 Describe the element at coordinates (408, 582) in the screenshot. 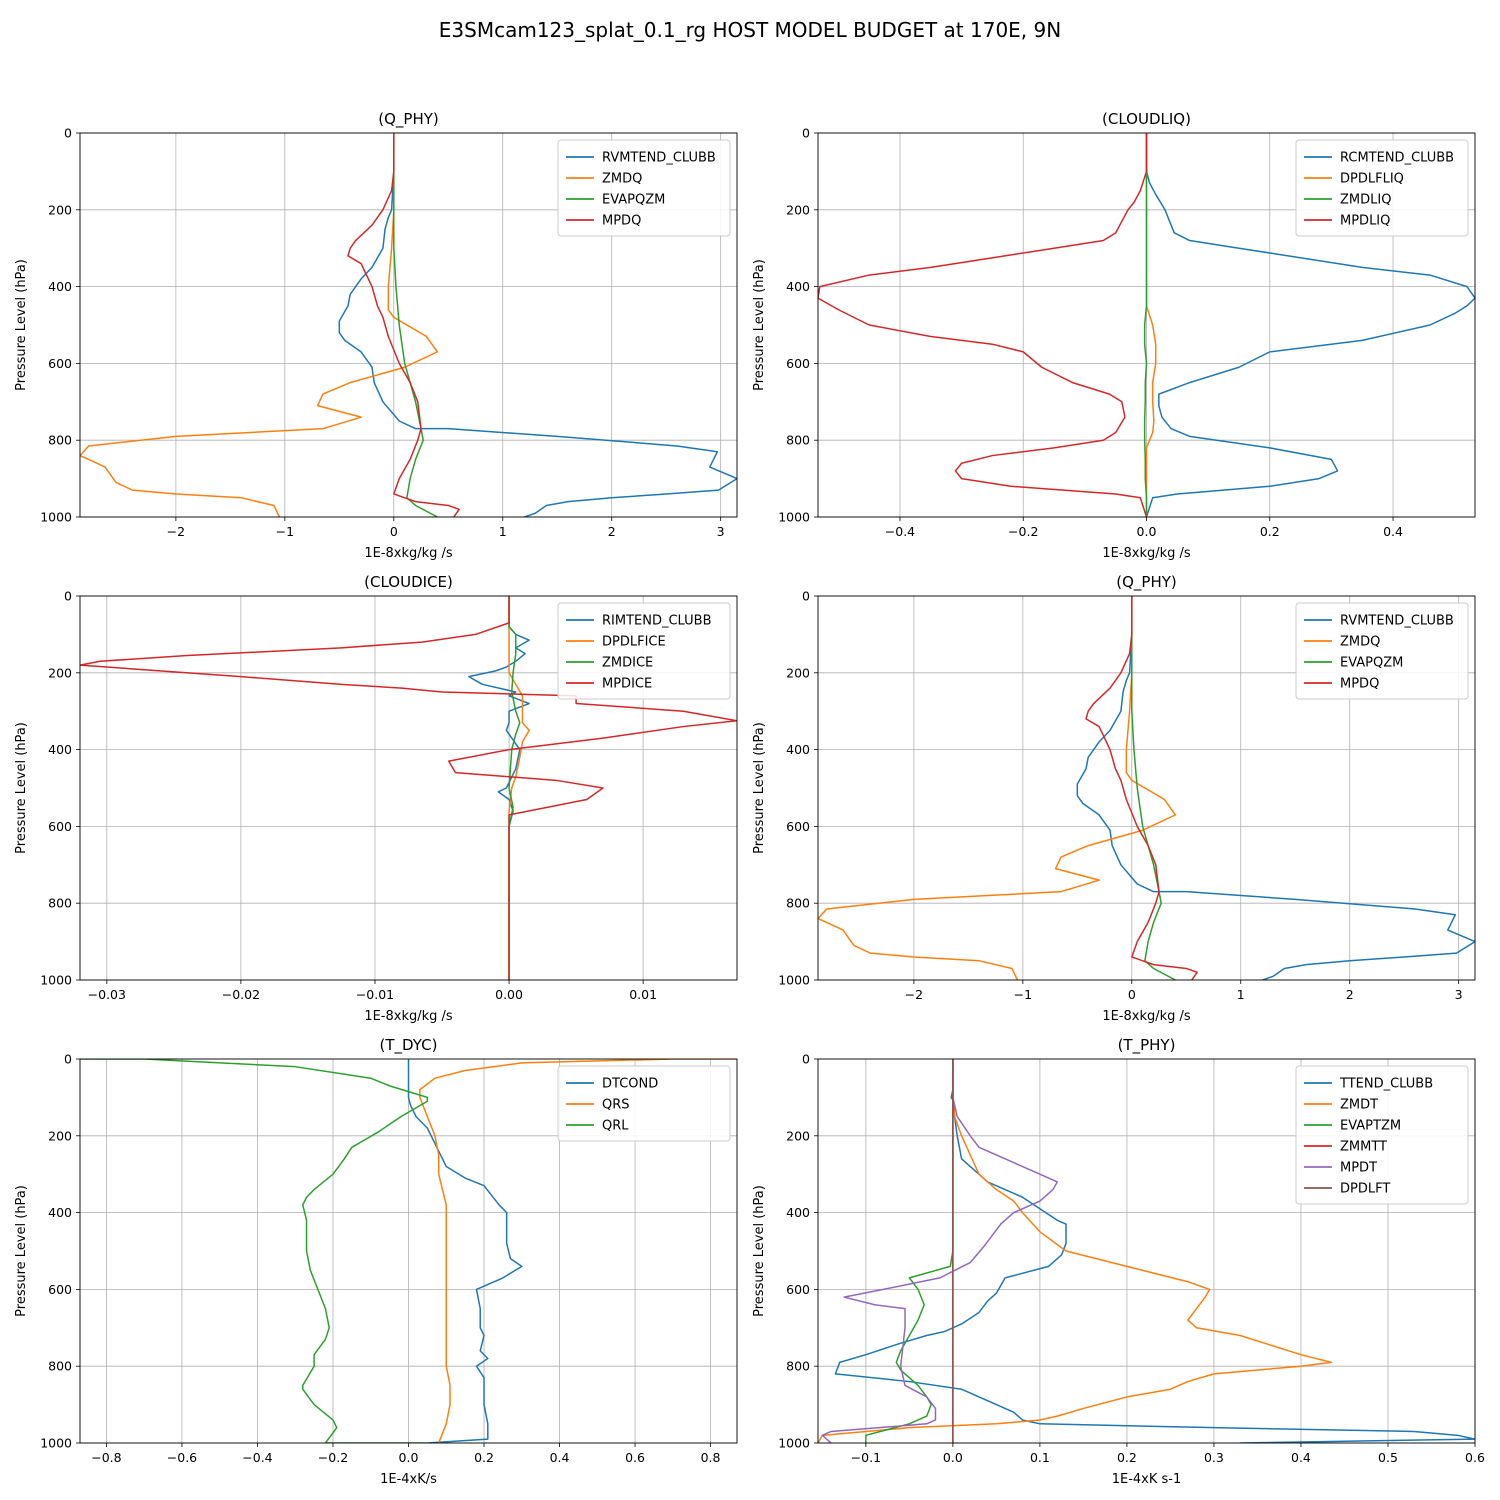

I see `chart3-title: (CLOUDICE)` at that location.